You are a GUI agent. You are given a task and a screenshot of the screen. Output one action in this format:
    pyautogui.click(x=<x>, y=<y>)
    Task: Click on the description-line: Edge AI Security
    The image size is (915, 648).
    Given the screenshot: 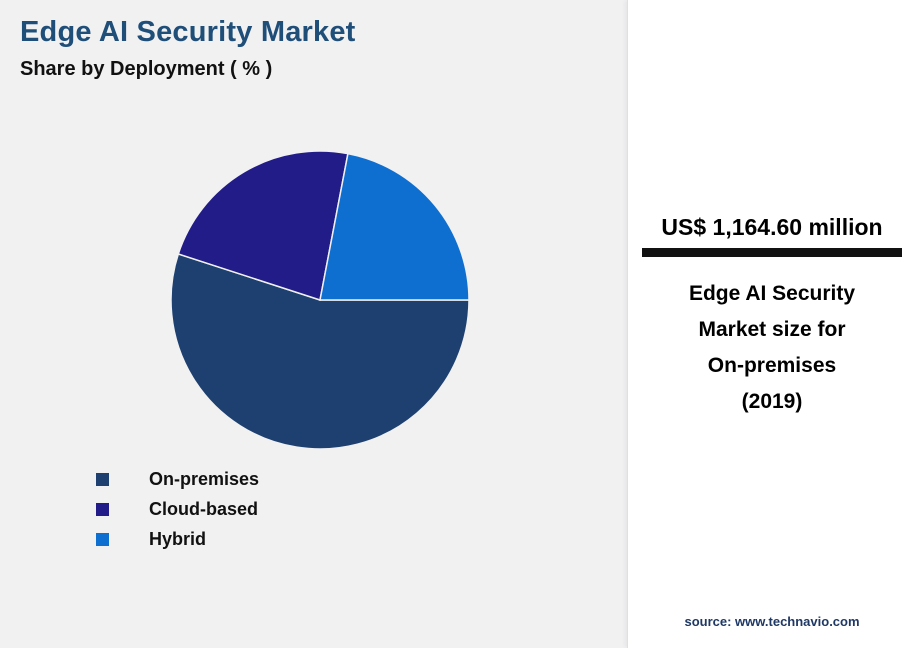 What is the action you would take?
    pyautogui.click(x=772, y=293)
    